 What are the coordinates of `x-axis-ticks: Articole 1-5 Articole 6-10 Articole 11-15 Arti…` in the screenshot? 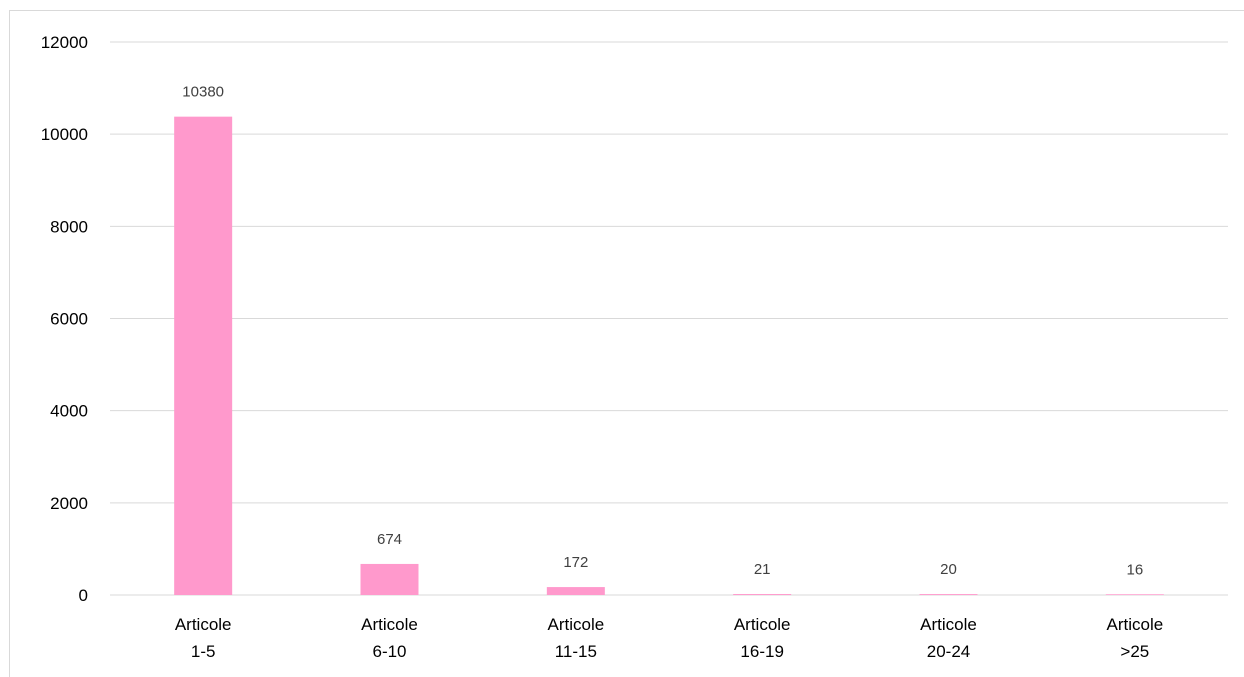 It's located at (669, 638).